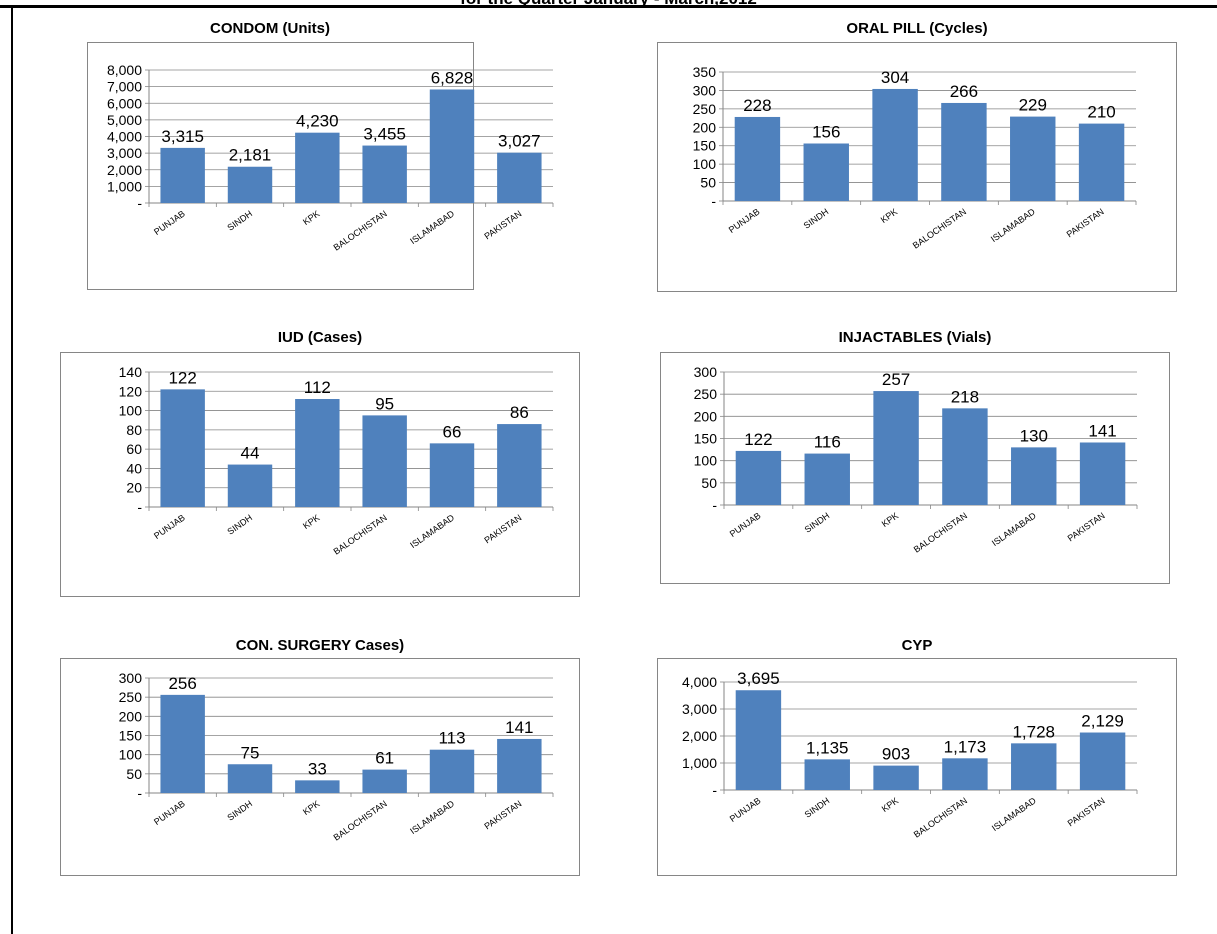  Describe the element at coordinates (182, 136) in the screenshot. I see `data-label: 3,315` at that location.